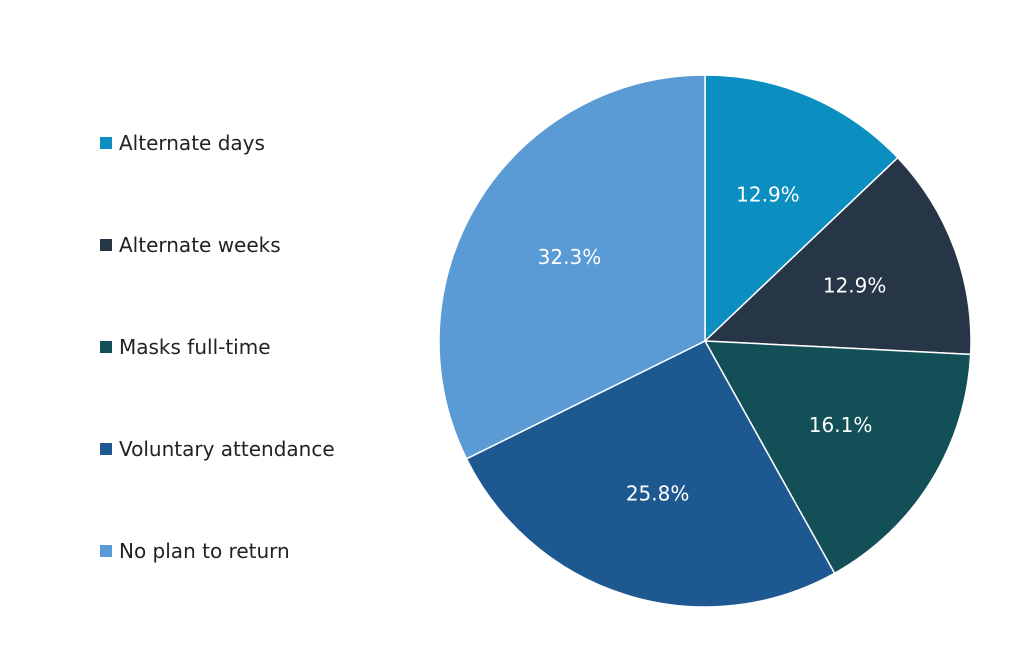 The image size is (1024, 659). Describe the element at coordinates (855, 286) in the screenshot. I see `data-label-alternate-weeks: 12.9%` at that location.